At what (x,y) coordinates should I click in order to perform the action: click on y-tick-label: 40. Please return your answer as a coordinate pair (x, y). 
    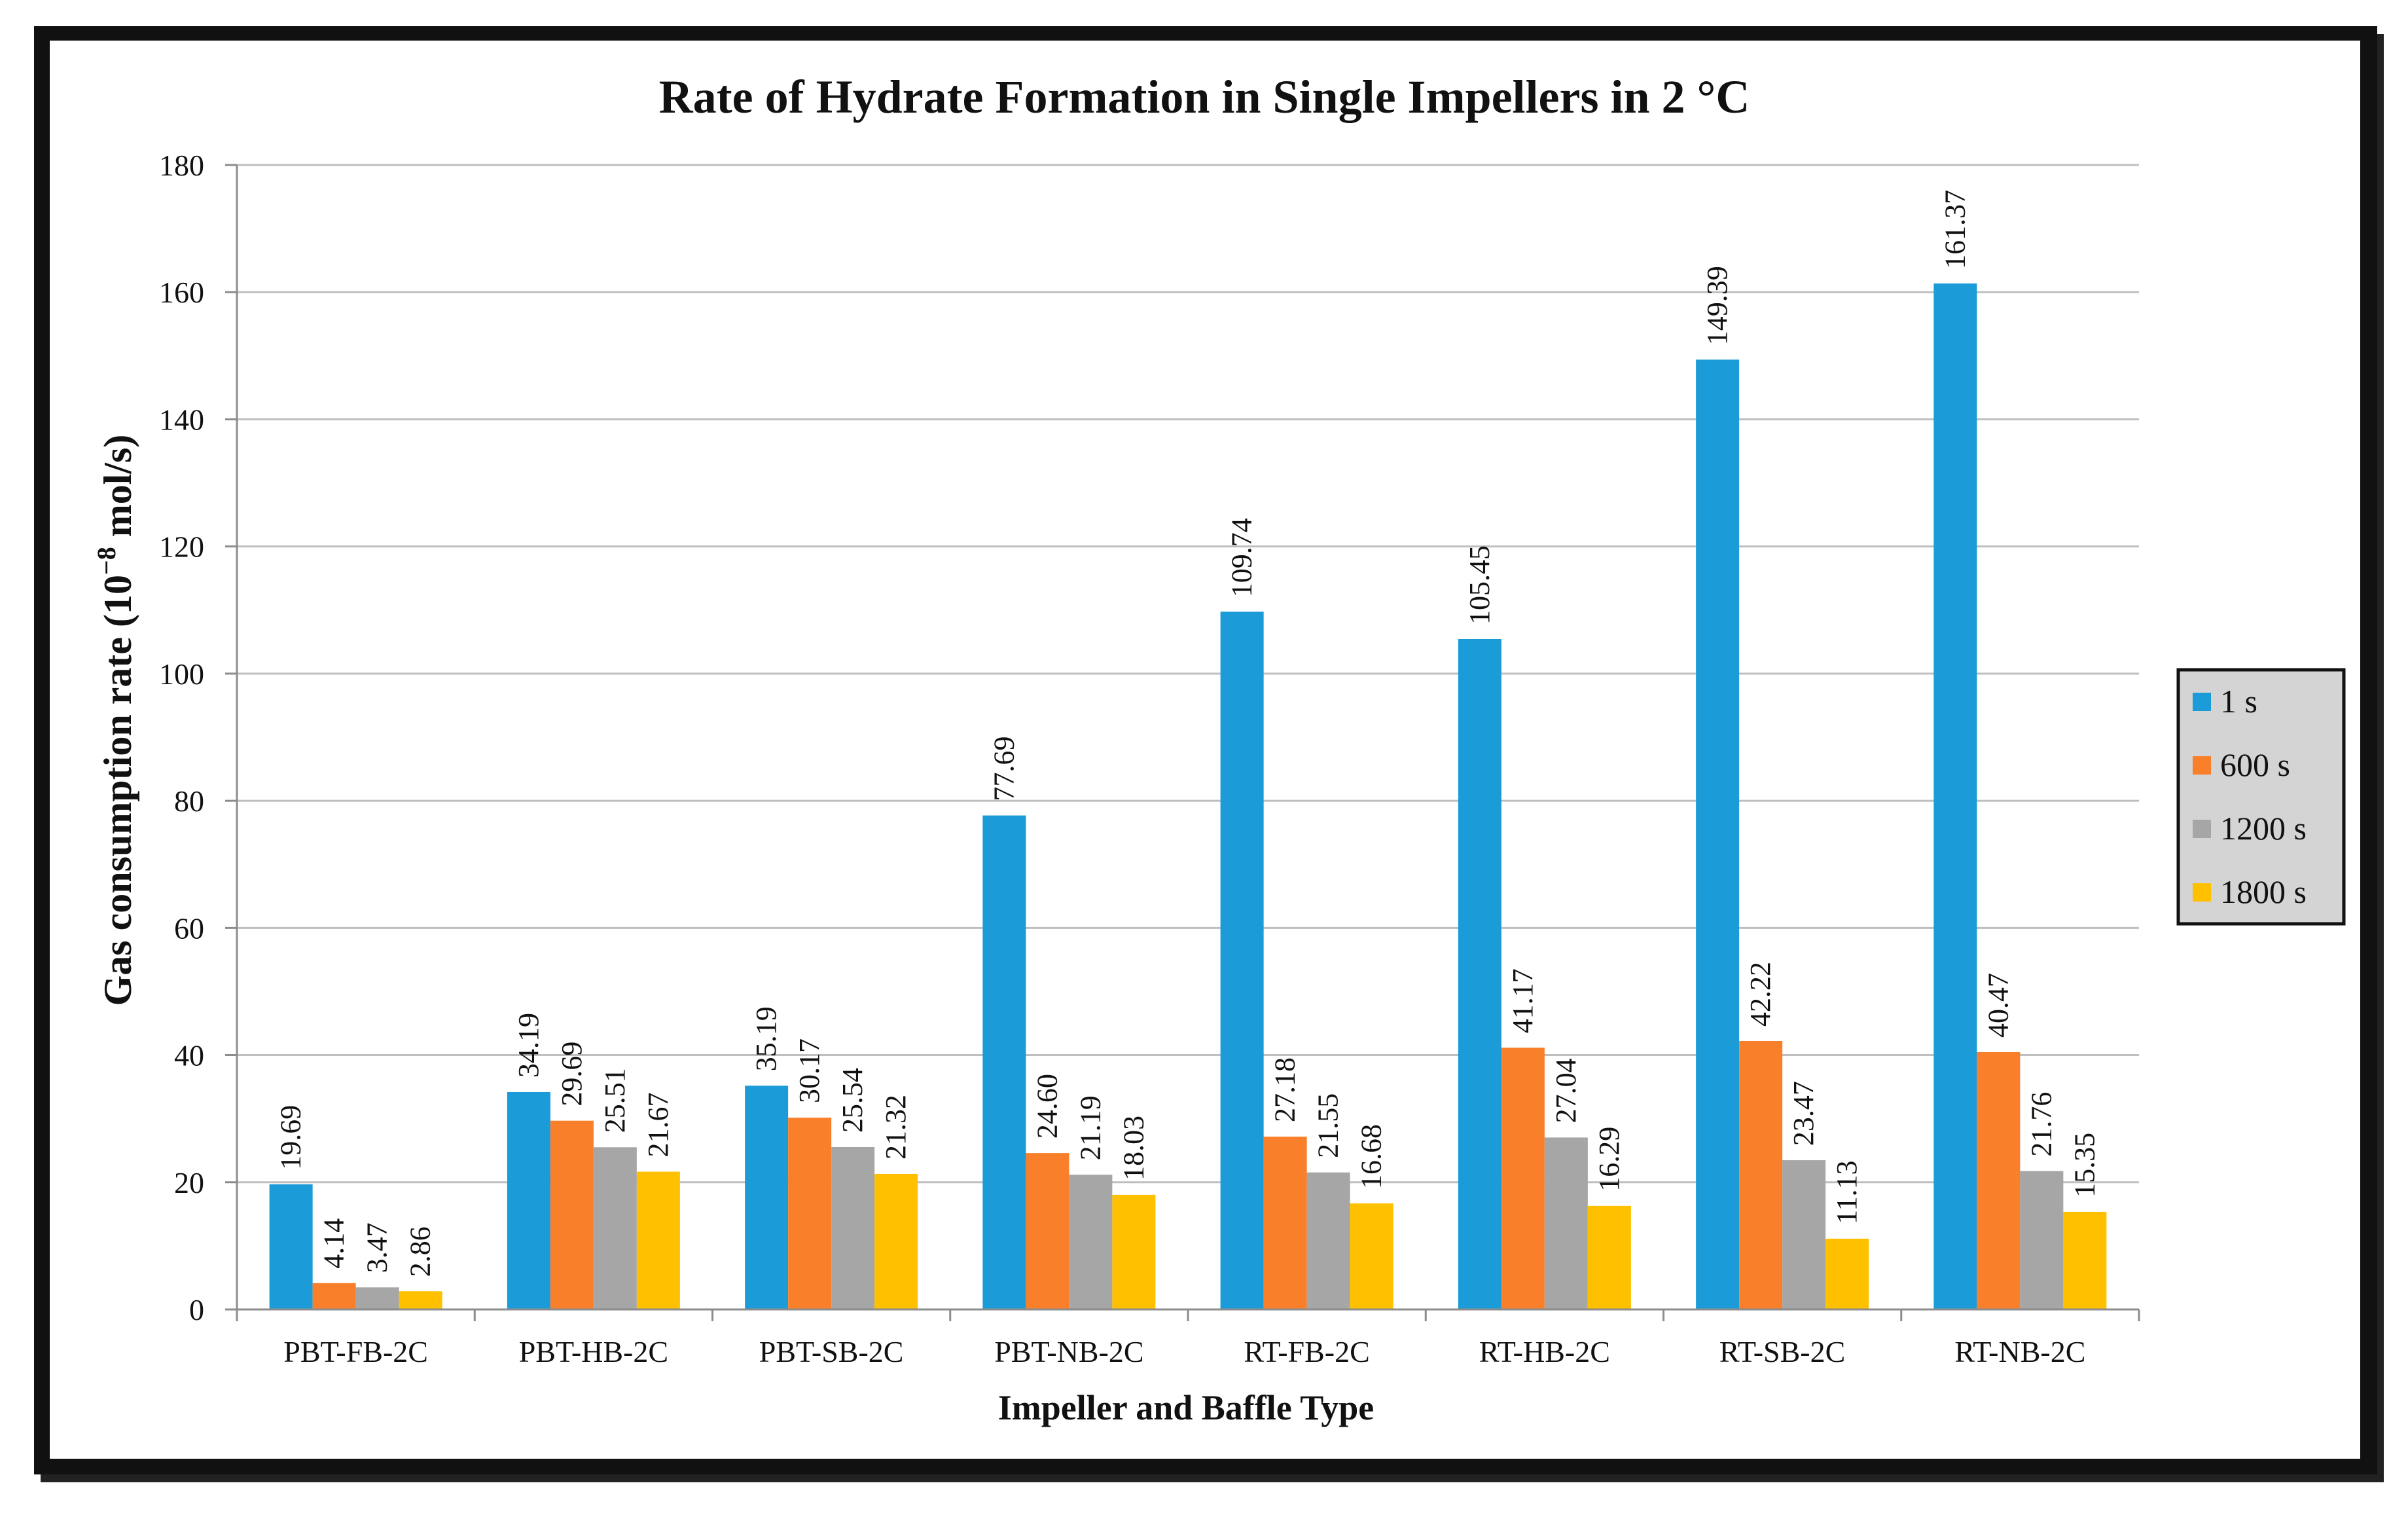
    Looking at the image, I should click on (189, 1055).